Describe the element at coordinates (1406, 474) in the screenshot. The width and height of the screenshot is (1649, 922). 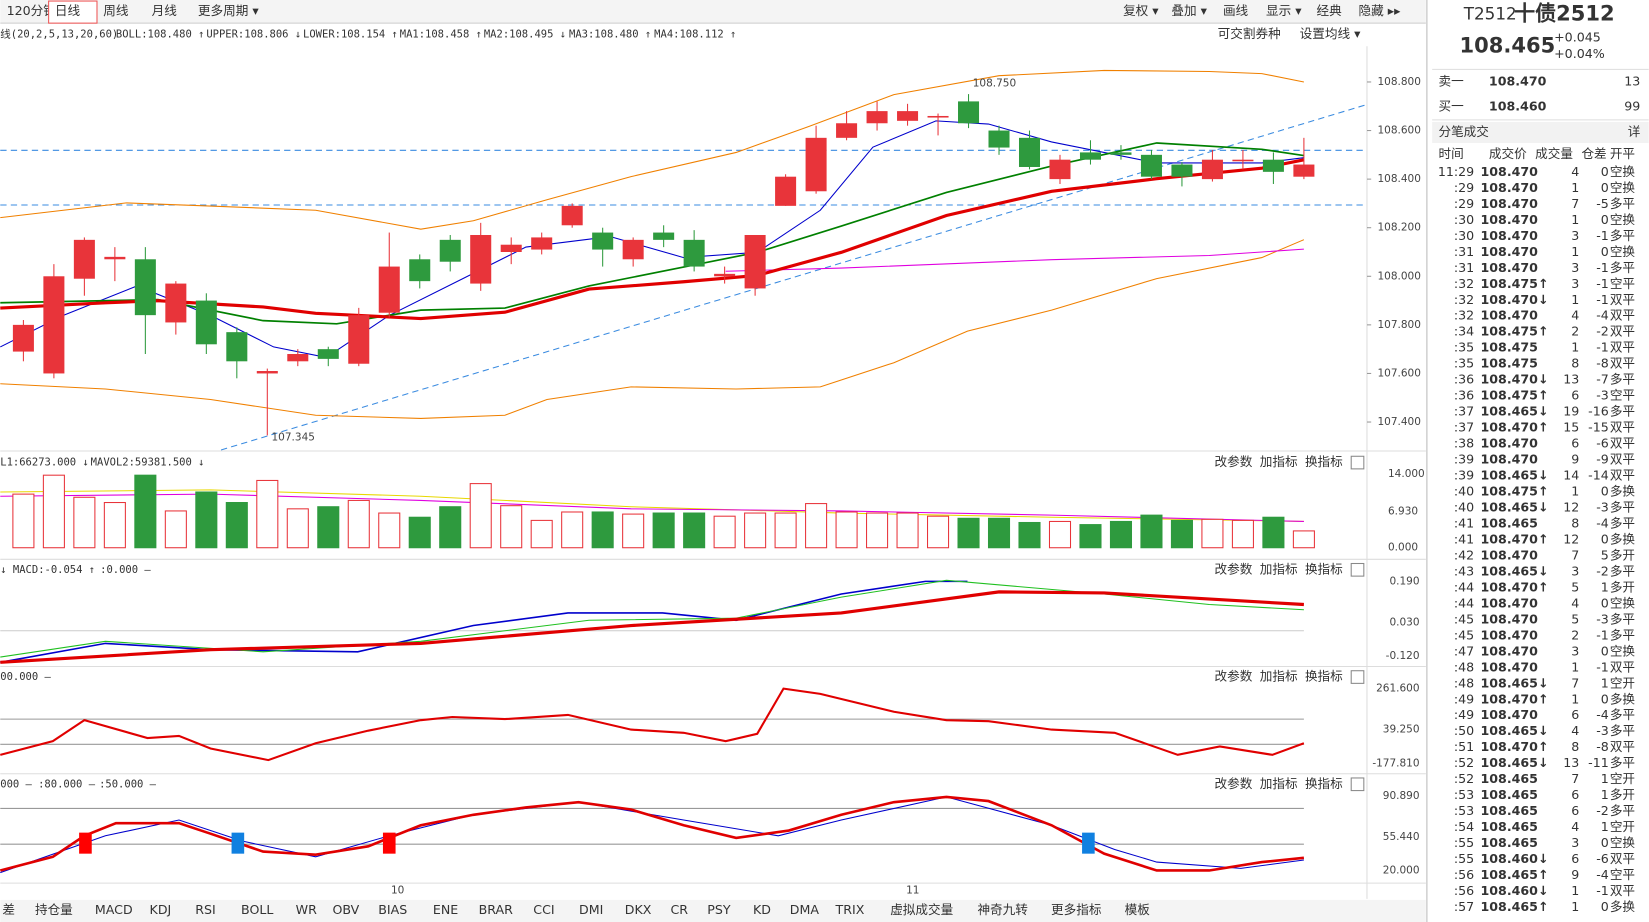
I see `y-tick-label: 14.000` at that location.